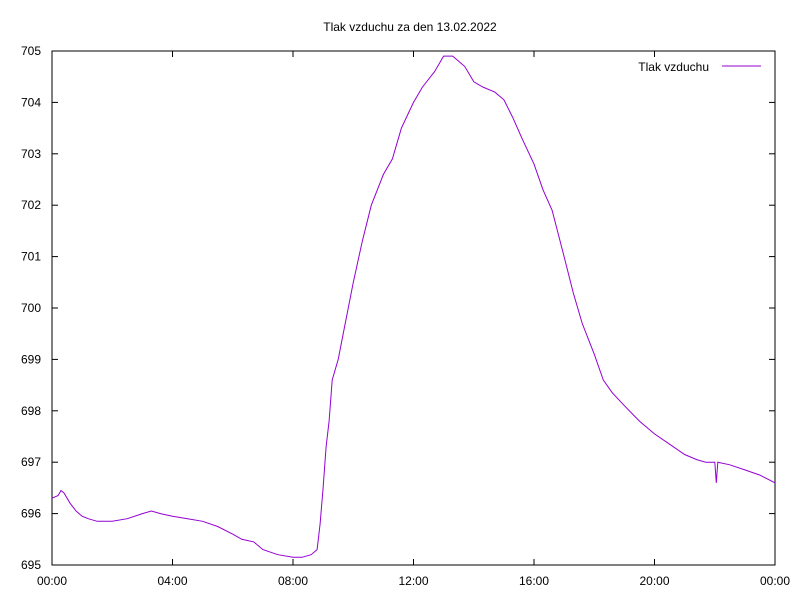 This screenshot has height=600, width=800. I want to click on y-tick-label: 700, so click(31, 308).